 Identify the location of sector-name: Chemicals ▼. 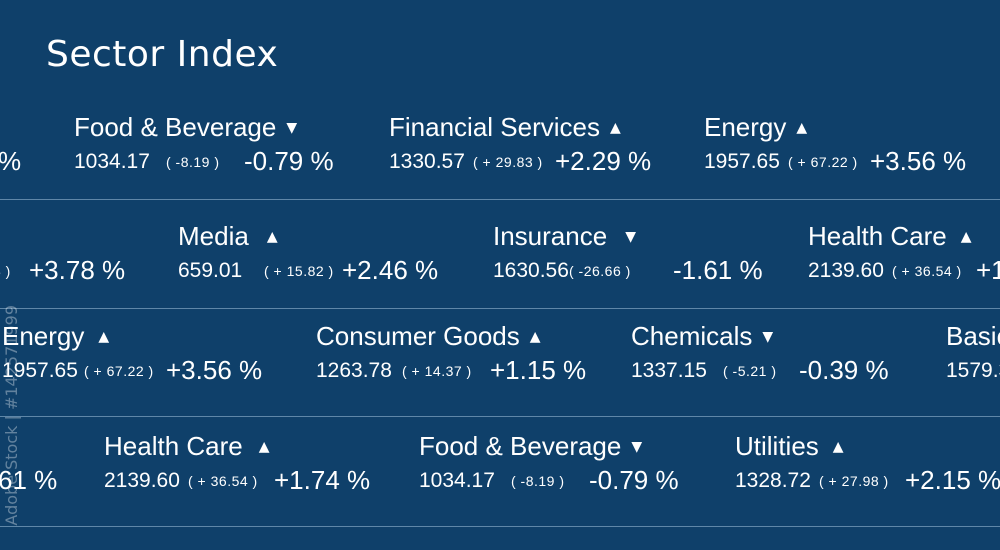
(702, 336).